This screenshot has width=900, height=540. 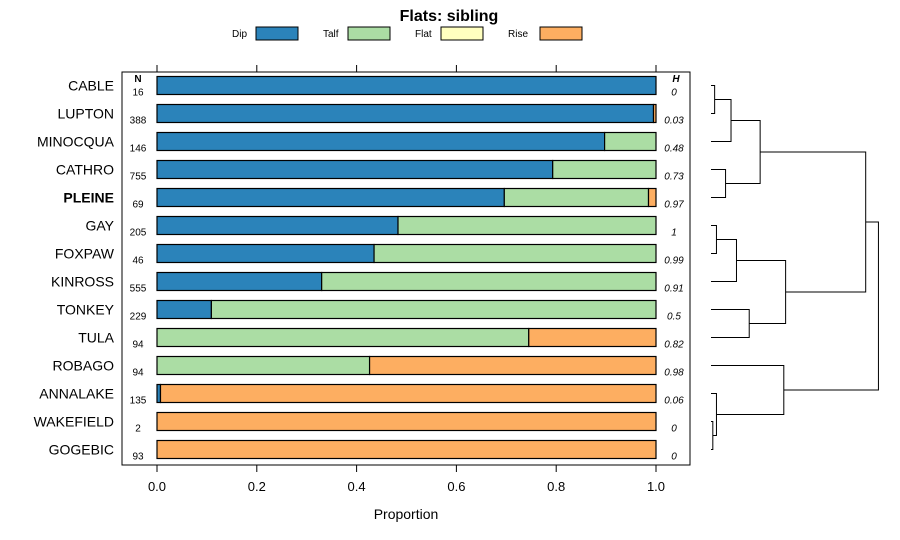 I want to click on bar-gogebic-rise, so click(x=406, y=449).